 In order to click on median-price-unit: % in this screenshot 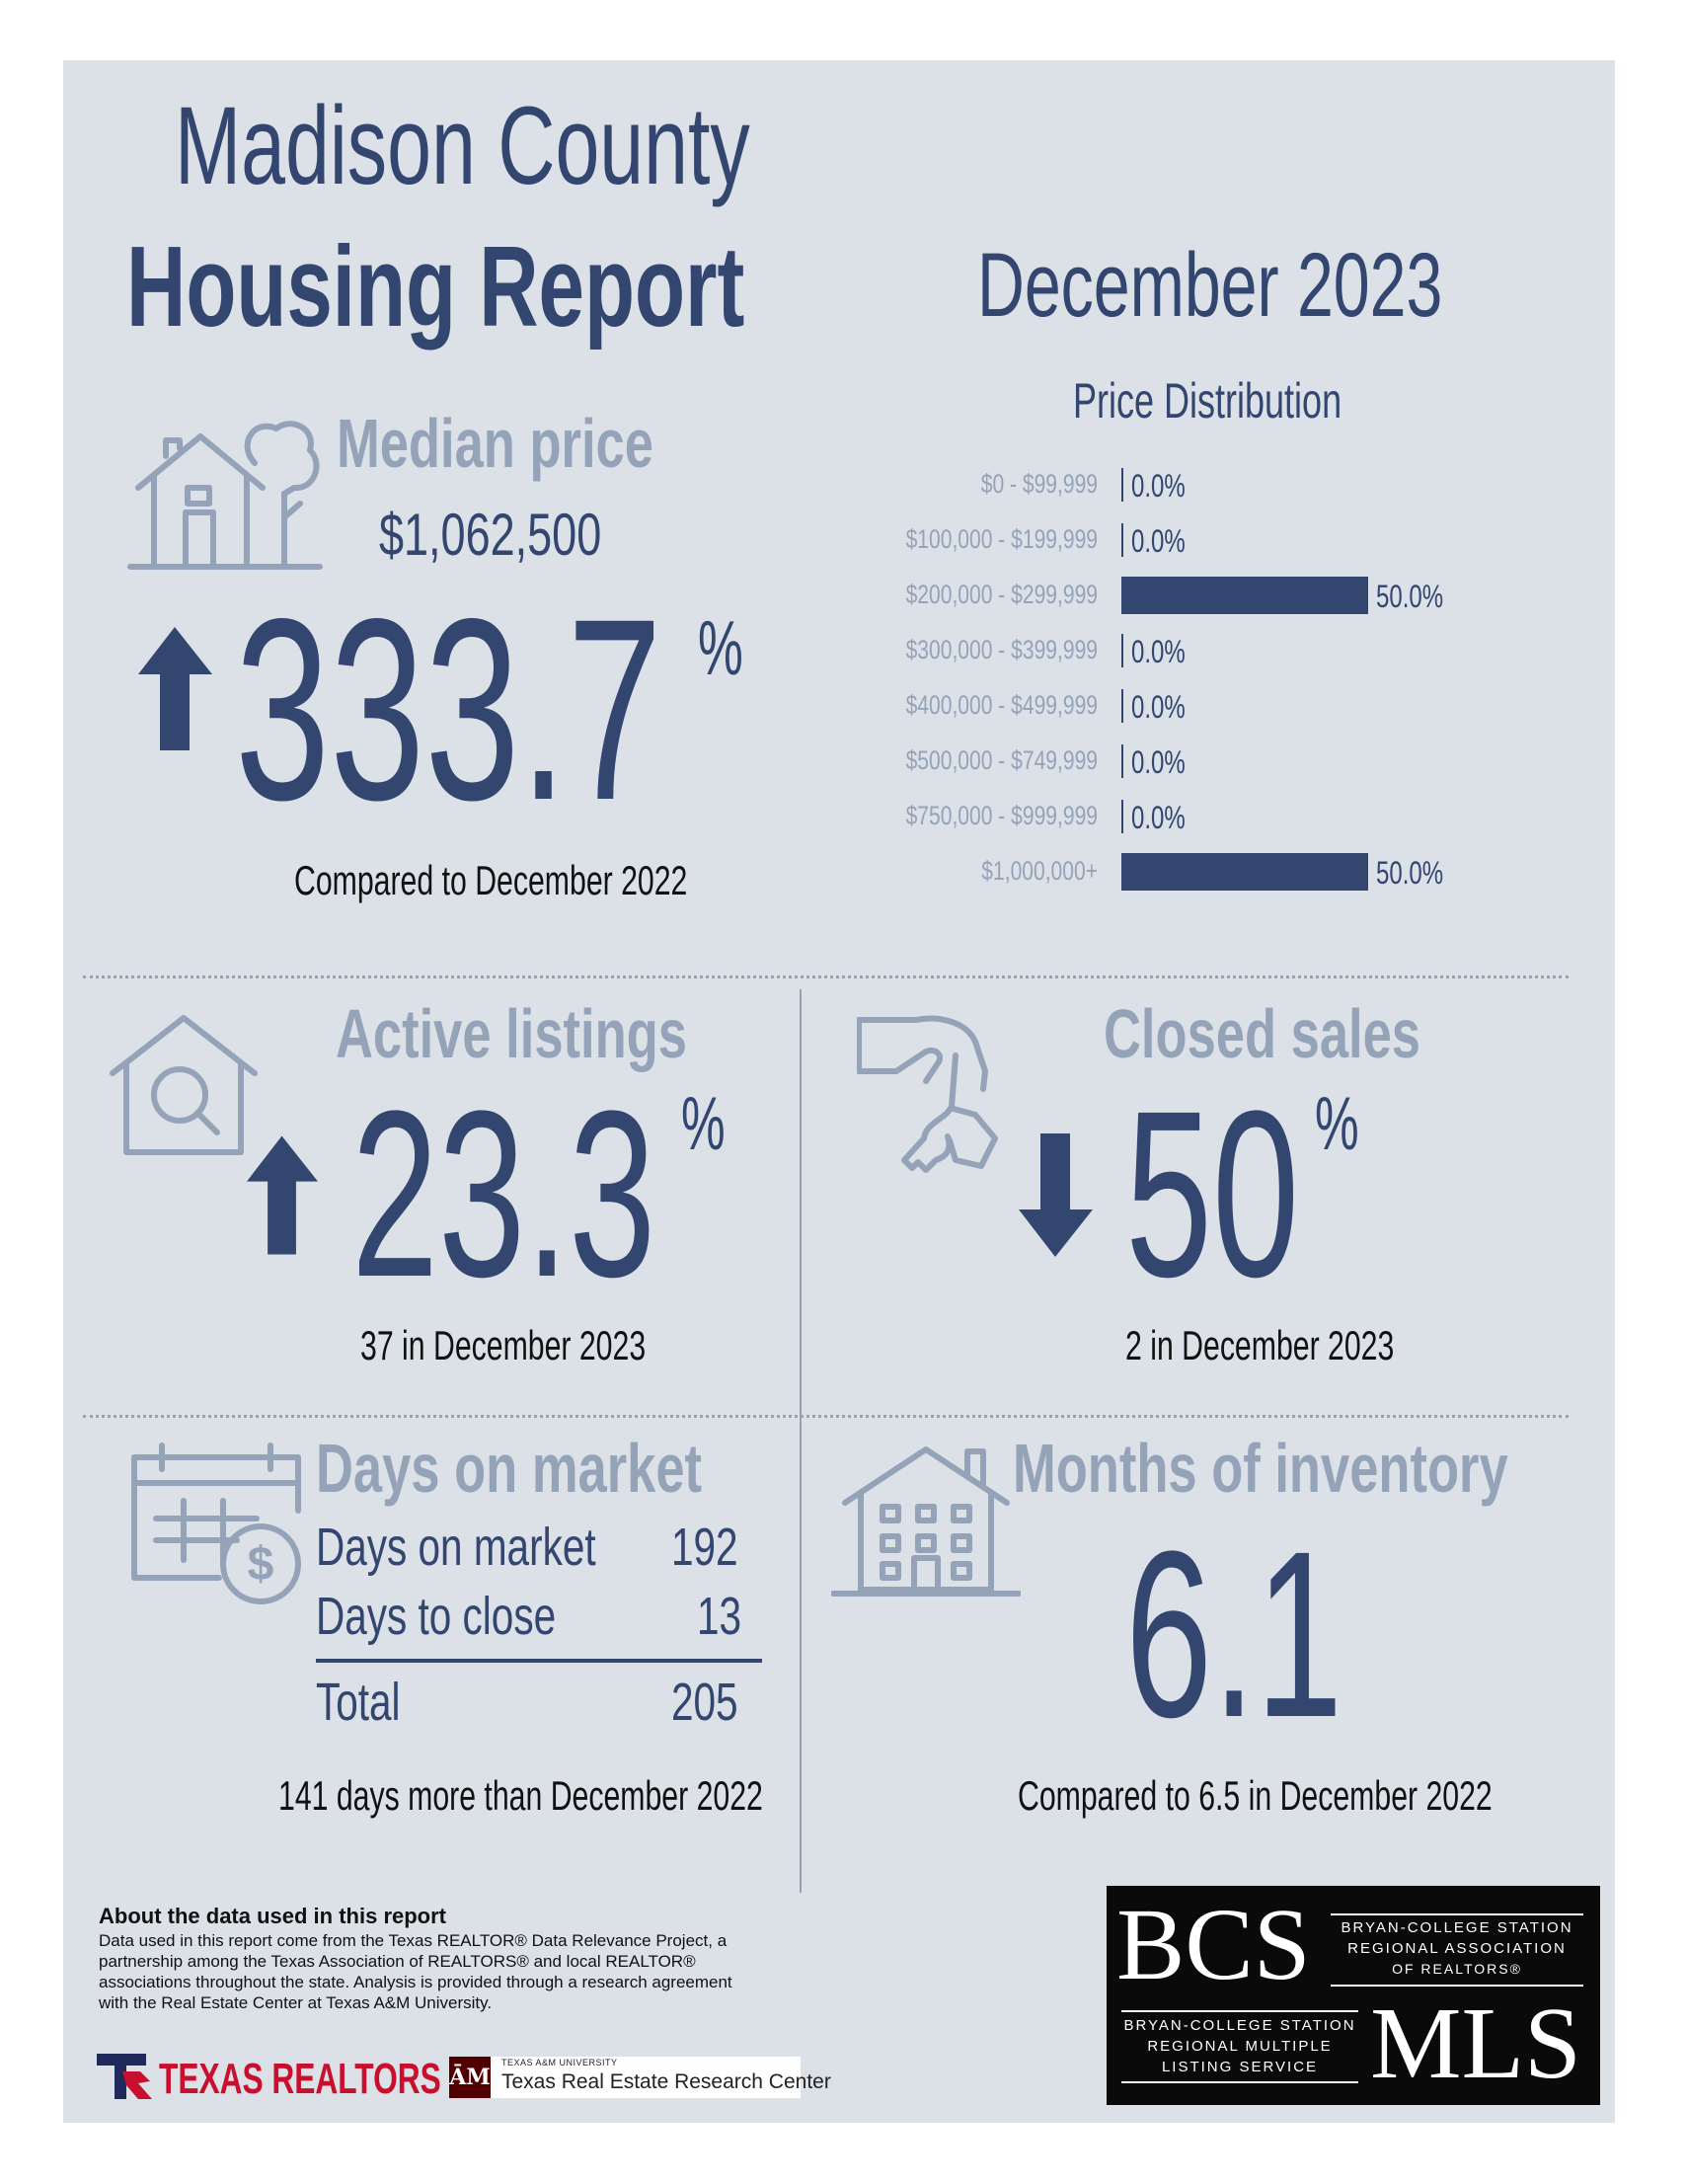, I will do `click(720, 647)`.